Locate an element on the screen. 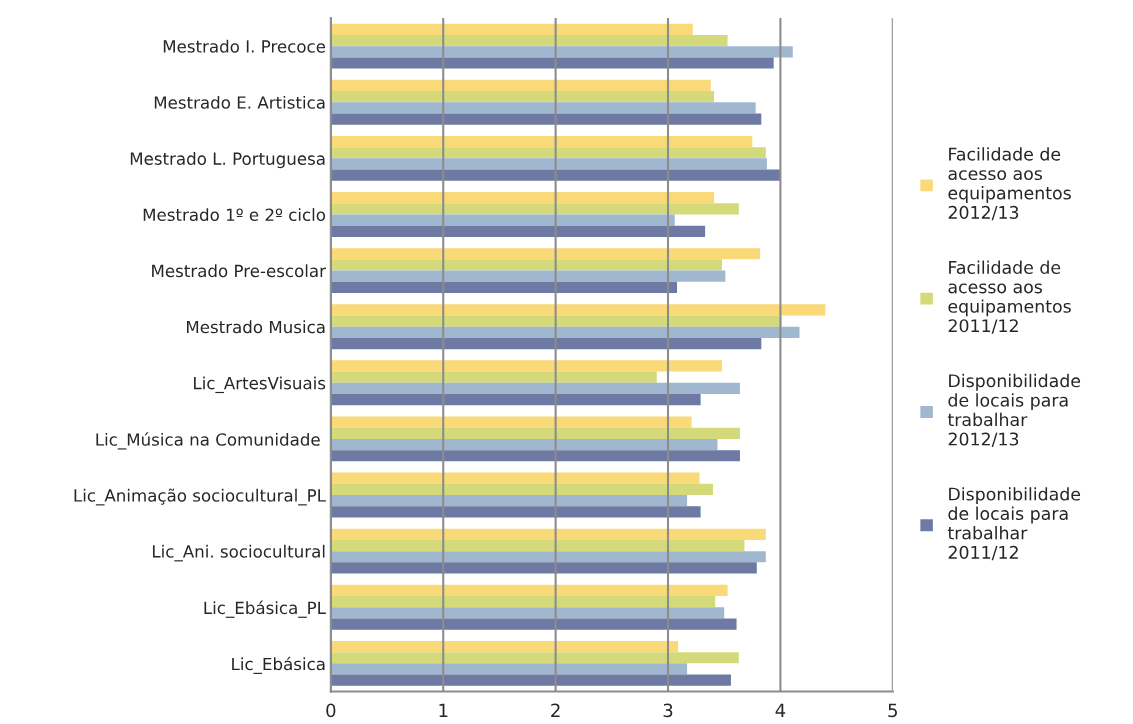 The width and height of the screenshot is (1133, 724). y-tick-label: Lic_Música na Comunidade is located at coordinates (208, 441).